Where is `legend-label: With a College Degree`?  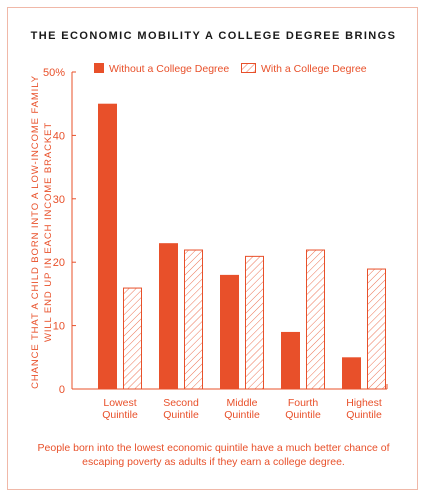
legend-label: With a College Degree is located at coordinates (314, 69).